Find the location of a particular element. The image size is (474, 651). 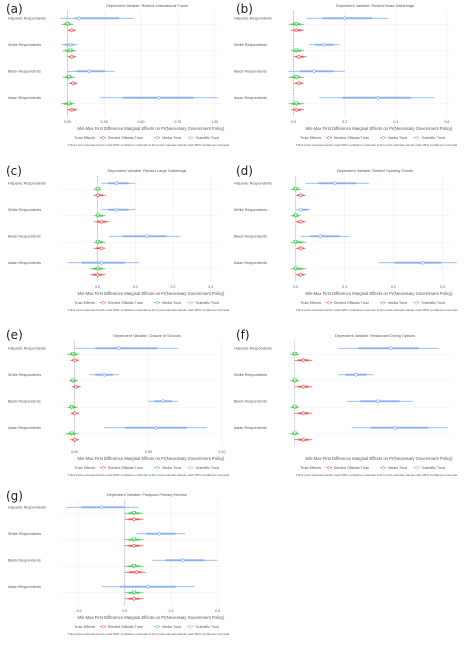

x-tick-label: 0.4 is located at coordinates (217, 611).